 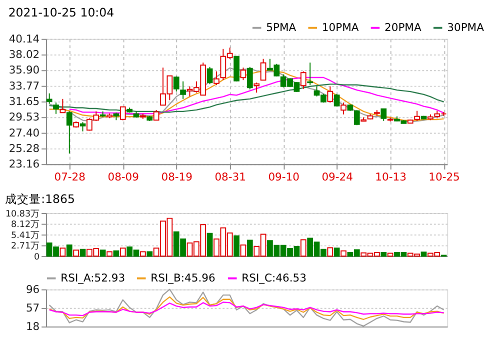 I want to click on legend-label: 10PMA, so click(x=341, y=27).